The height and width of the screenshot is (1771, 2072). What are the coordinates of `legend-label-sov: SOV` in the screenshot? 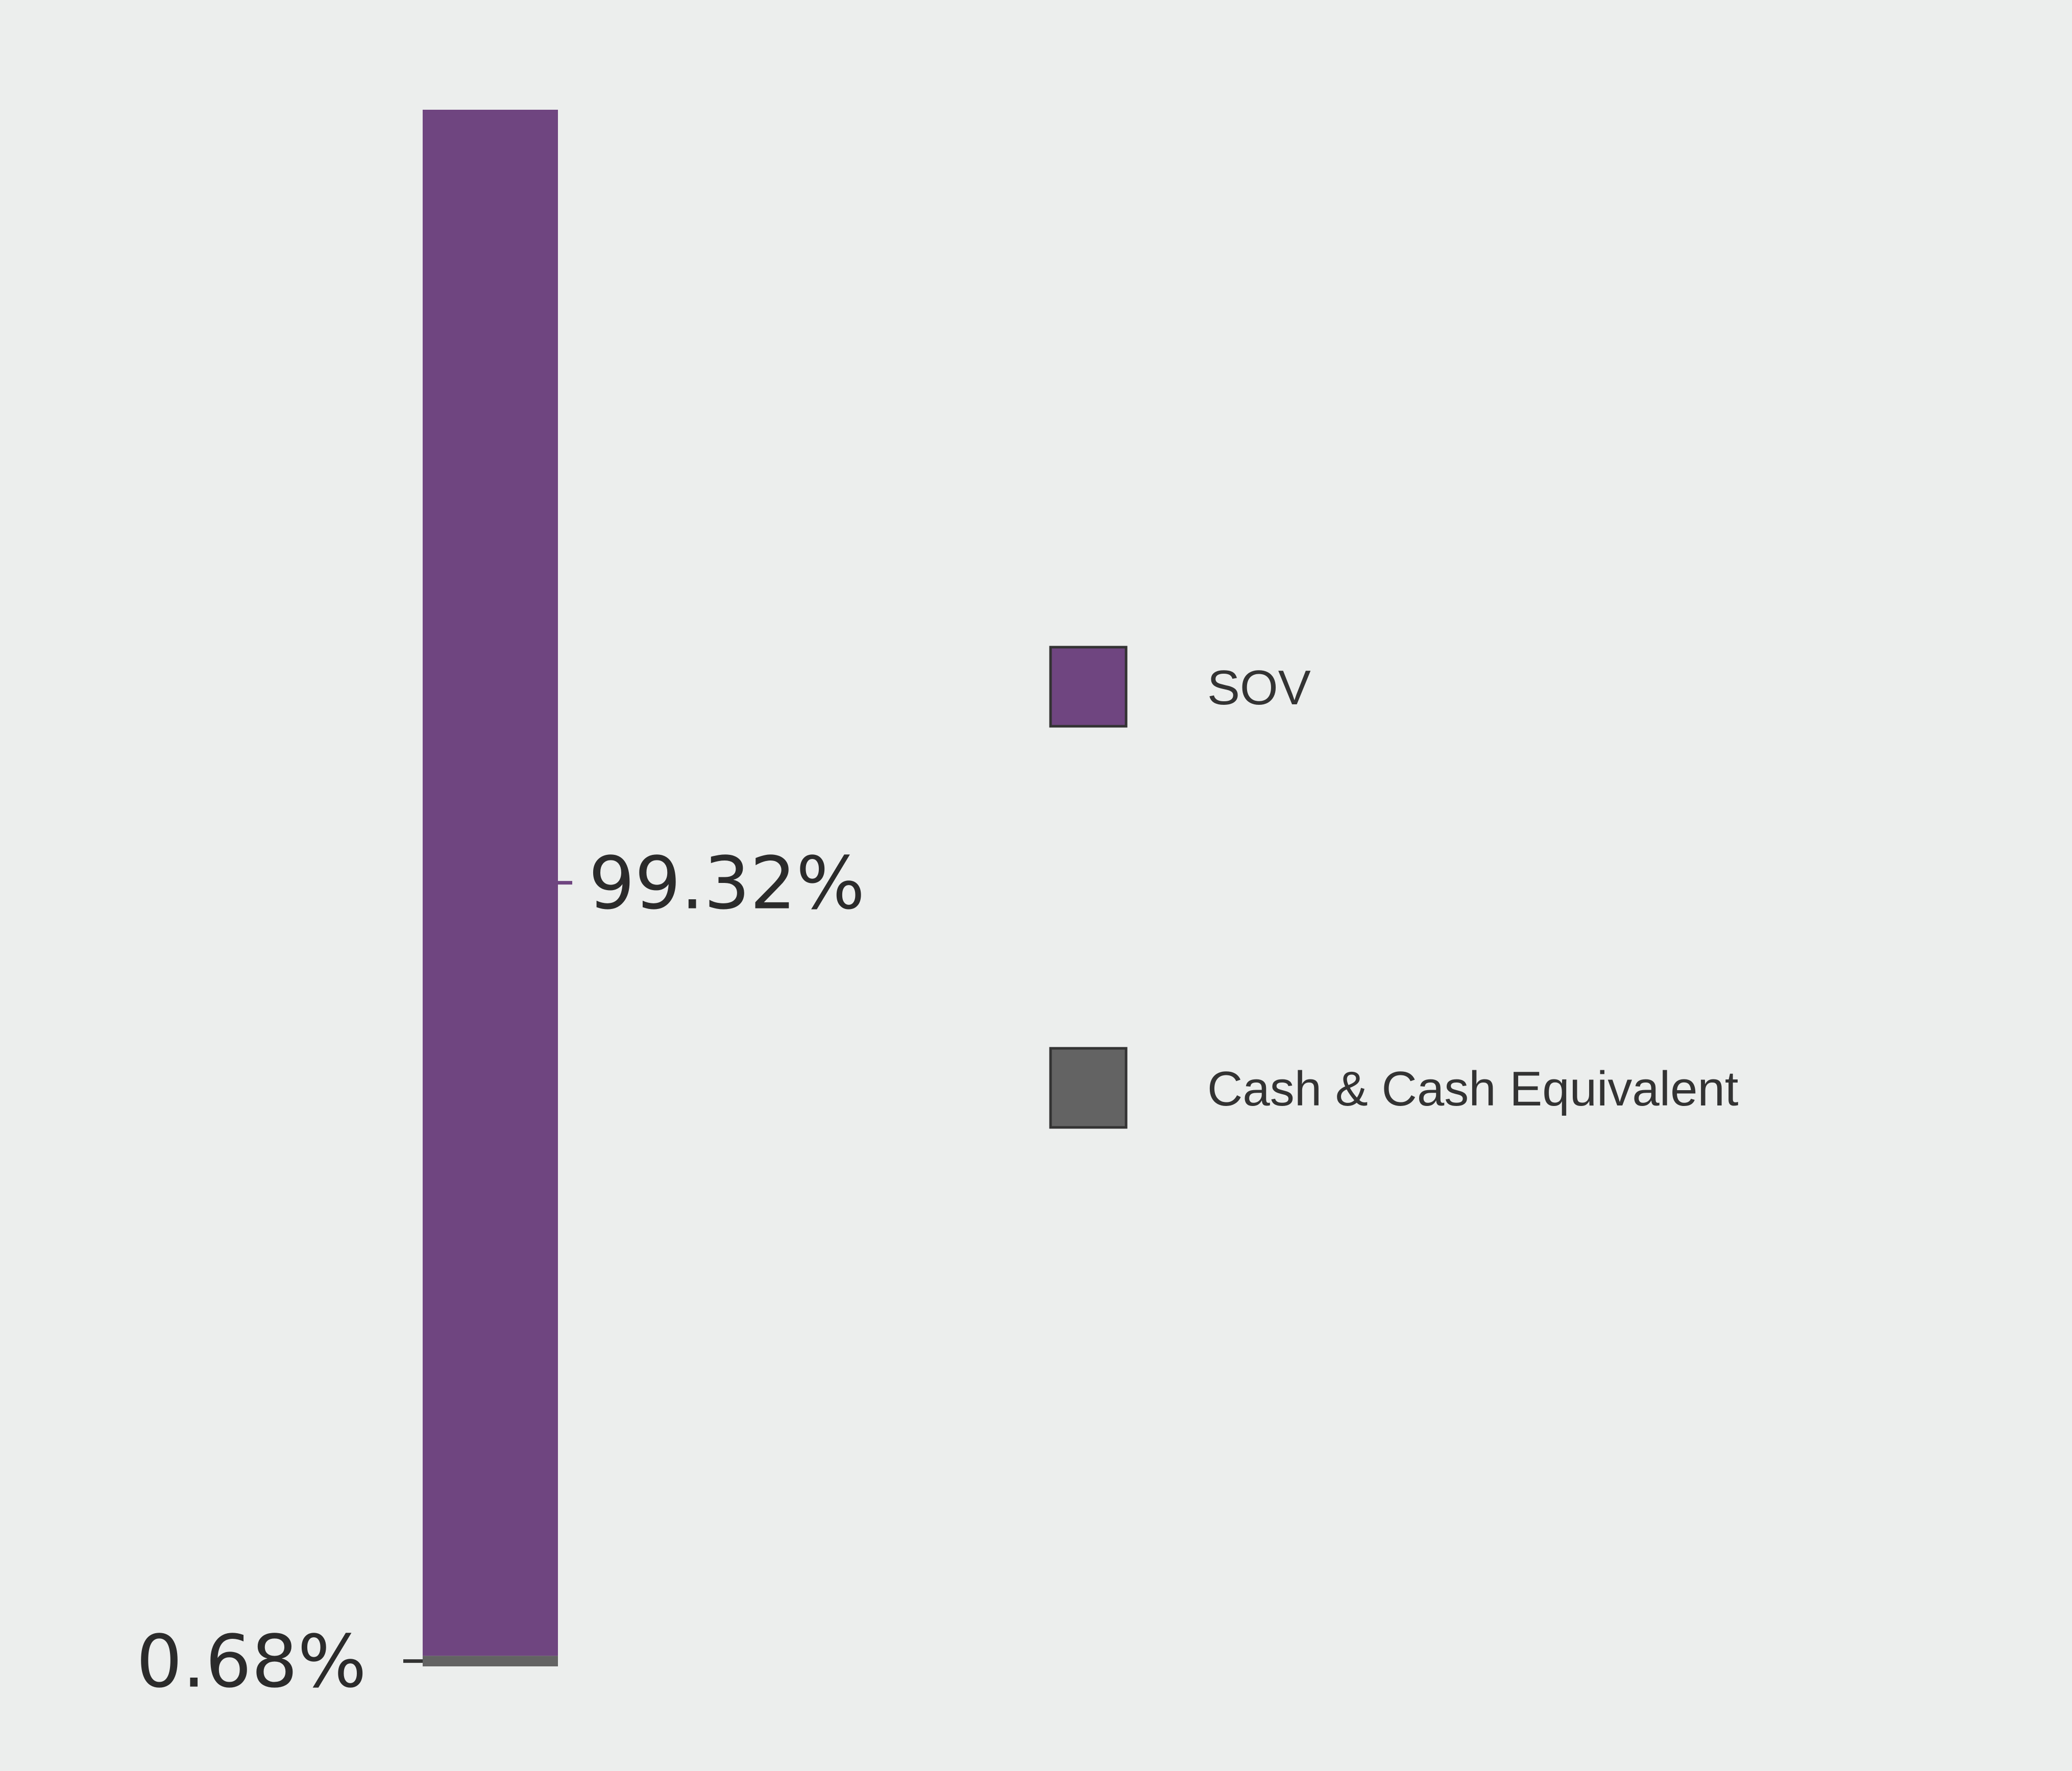 It's located at (1259, 687).